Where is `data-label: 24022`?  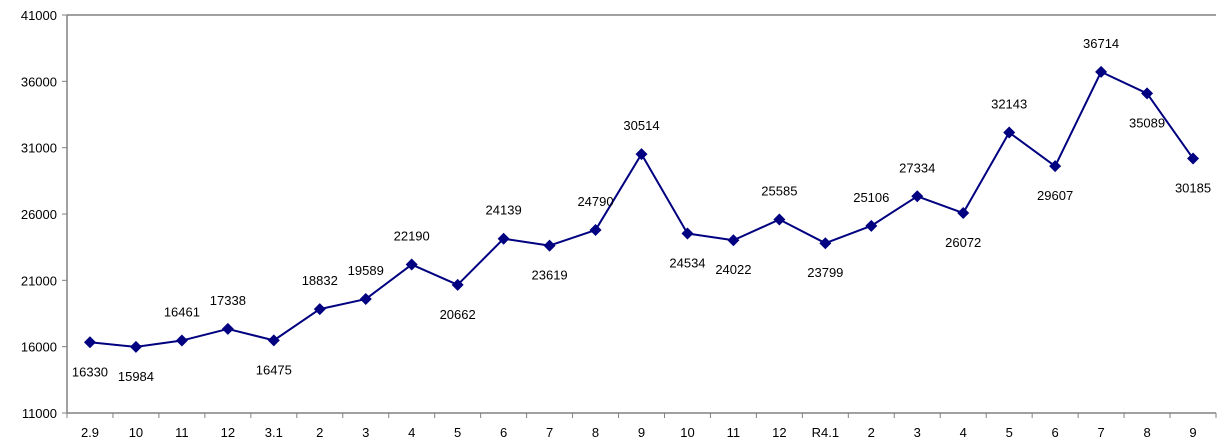
data-label: 24022 is located at coordinates (733, 269).